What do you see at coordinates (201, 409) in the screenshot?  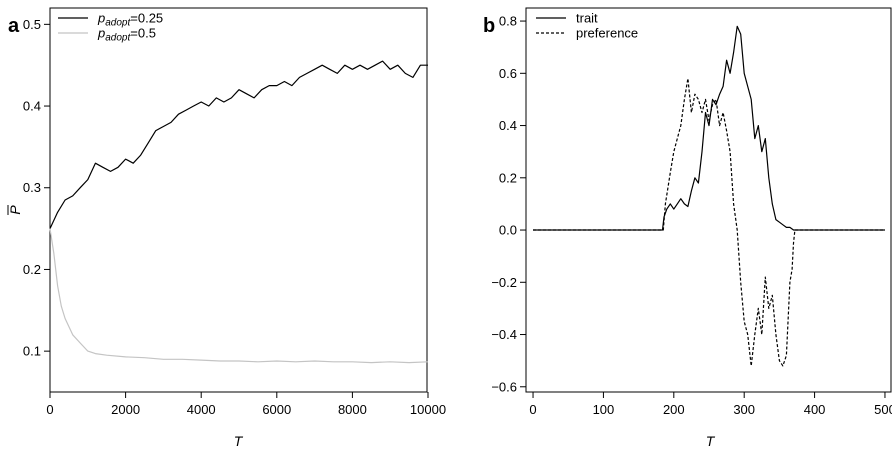 I see `panel-a-x-tick-label: 4000` at bounding box center [201, 409].